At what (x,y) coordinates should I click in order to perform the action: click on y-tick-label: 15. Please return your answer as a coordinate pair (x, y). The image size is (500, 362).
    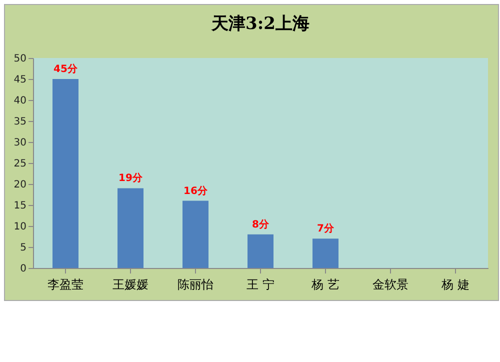
    Looking at the image, I should click on (20, 206).